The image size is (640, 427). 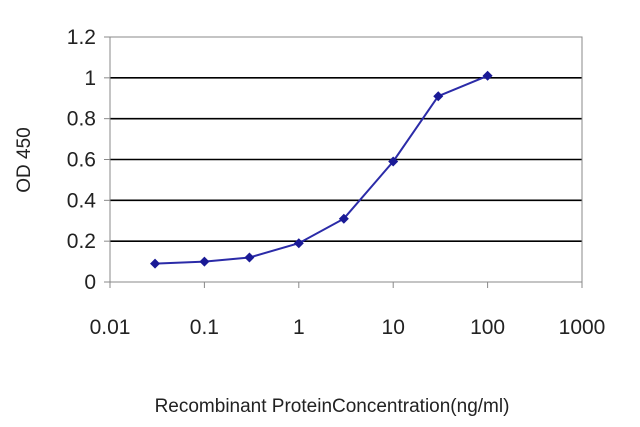 What do you see at coordinates (110, 327) in the screenshot?
I see `x-tick-label-0: 0.01` at bounding box center [110, 327].